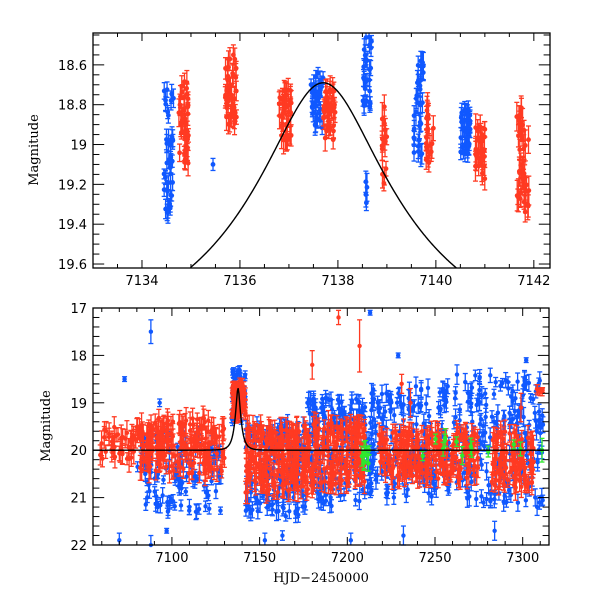 This screenshot has height=600, width=600. What do you see at coordinates (141, 281) in the screenshot?
I see `x-tick-label: 7134` at bounding box center [141, 281].